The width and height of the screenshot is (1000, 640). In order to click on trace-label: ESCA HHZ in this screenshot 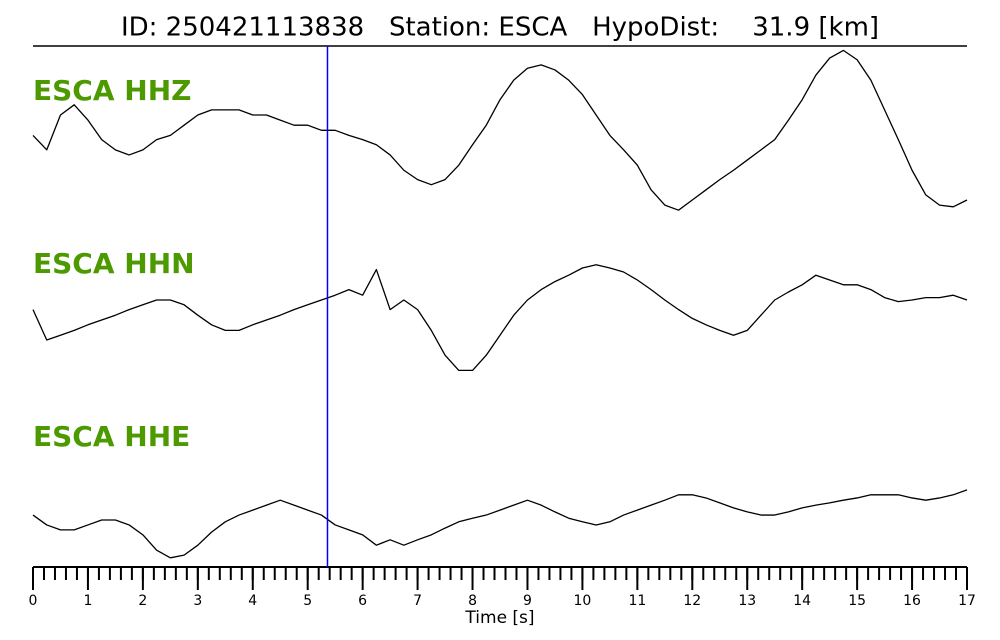, I will do `click(112, 90)`.